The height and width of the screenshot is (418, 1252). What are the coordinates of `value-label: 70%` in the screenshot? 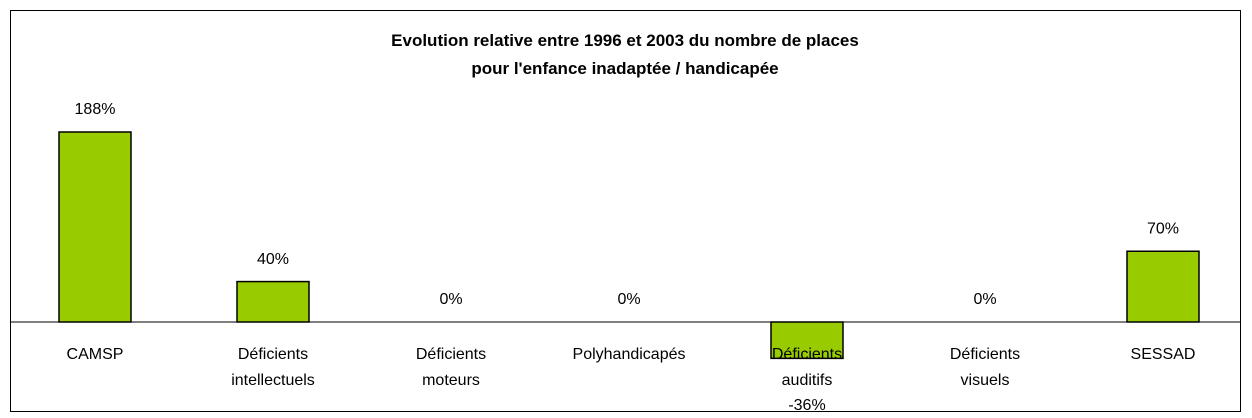 It's located at (1163, 228).